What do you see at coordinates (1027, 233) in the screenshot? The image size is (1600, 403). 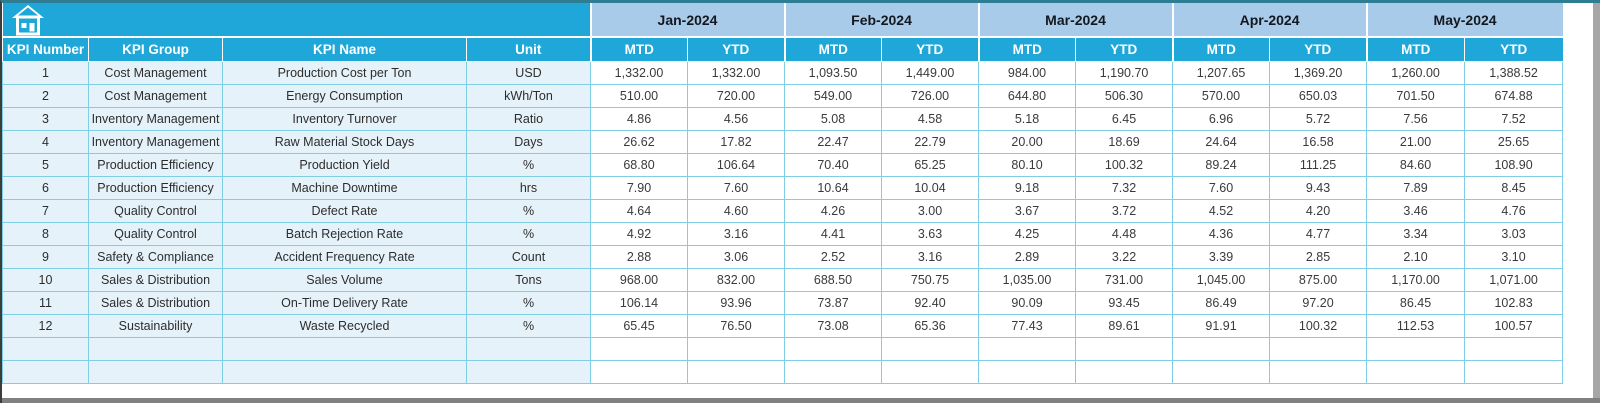 I see `value-cell: 4.25` at bounding box center [1027, 233].